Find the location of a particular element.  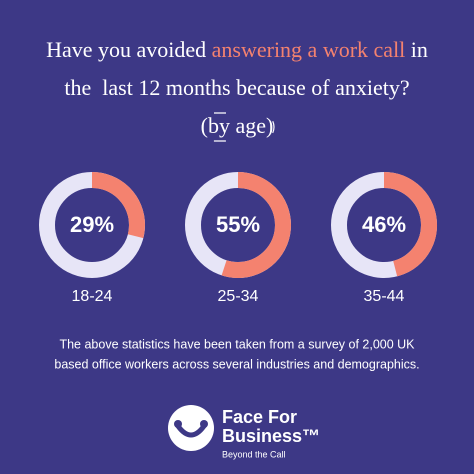

subtitle-bracket is located at coordinates (237, 127).